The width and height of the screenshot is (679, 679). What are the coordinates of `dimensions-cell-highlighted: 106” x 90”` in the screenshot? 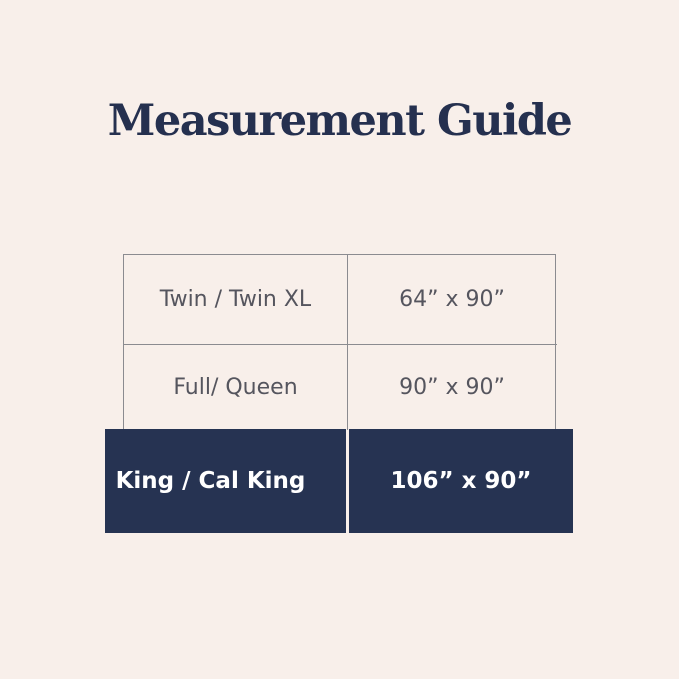 It's located at (461, 481).